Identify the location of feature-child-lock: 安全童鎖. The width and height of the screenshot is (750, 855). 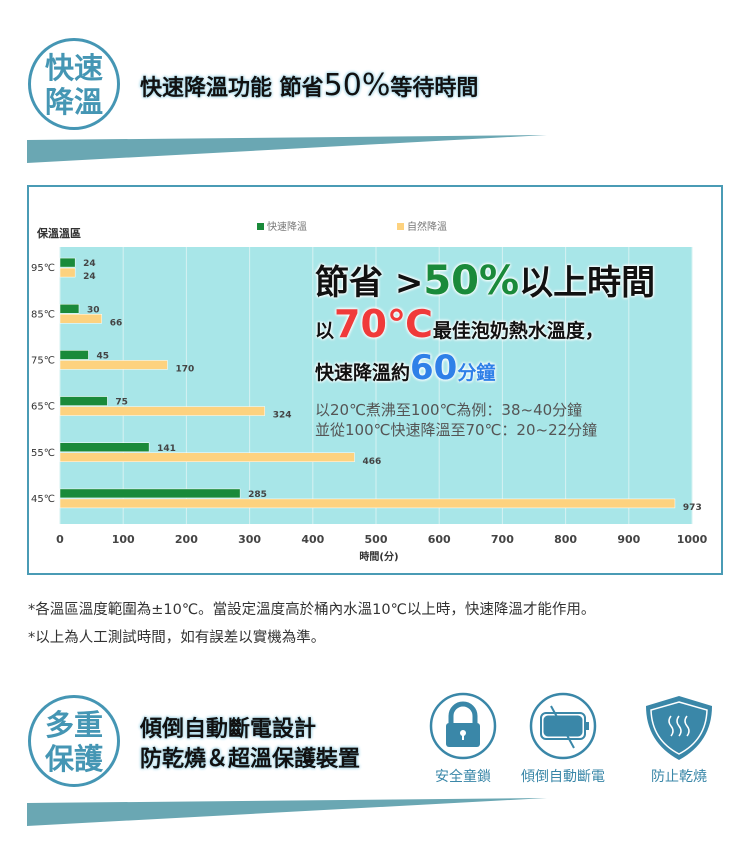
(463, 739).